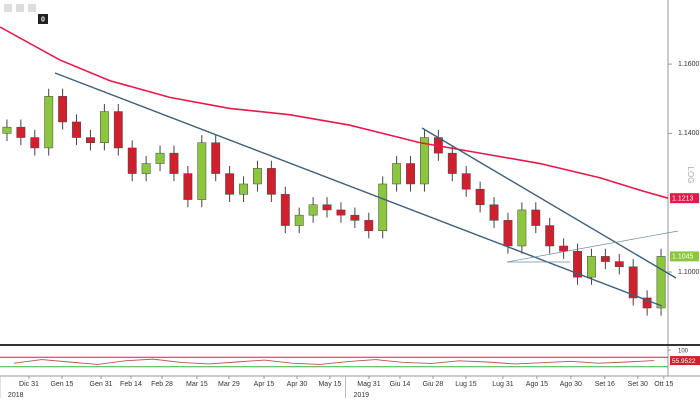  I want to click on x-tick-label: Ott 15, so click(663, 384).